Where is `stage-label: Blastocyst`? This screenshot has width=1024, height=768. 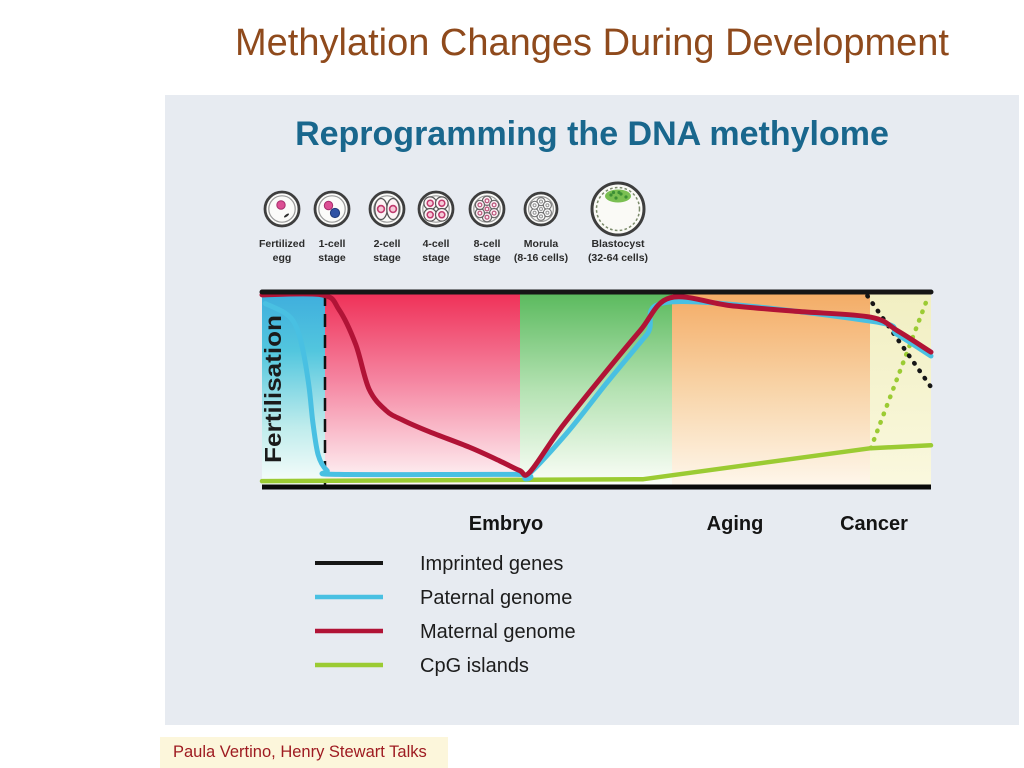 stage-label: Blastocyst is located at coordinates (618, 244).